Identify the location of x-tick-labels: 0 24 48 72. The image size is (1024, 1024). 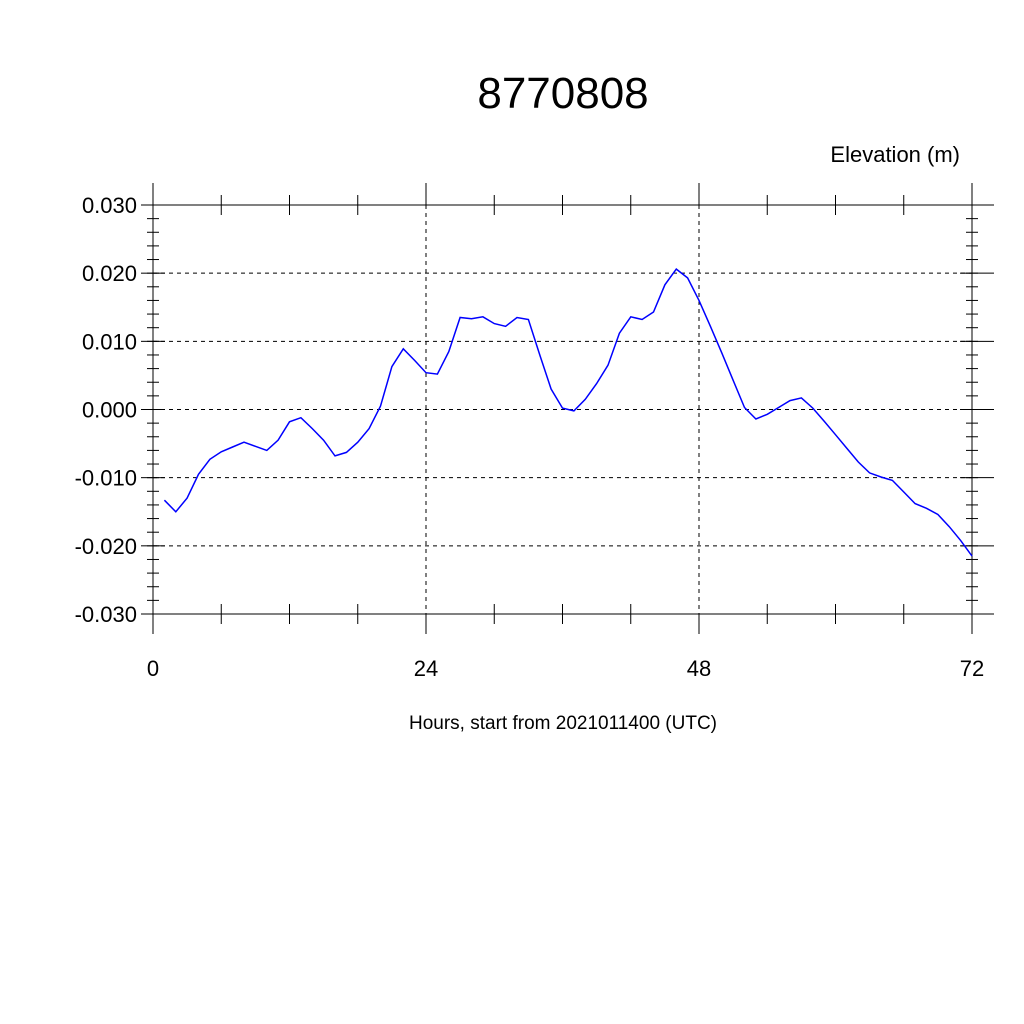
(565, 668).